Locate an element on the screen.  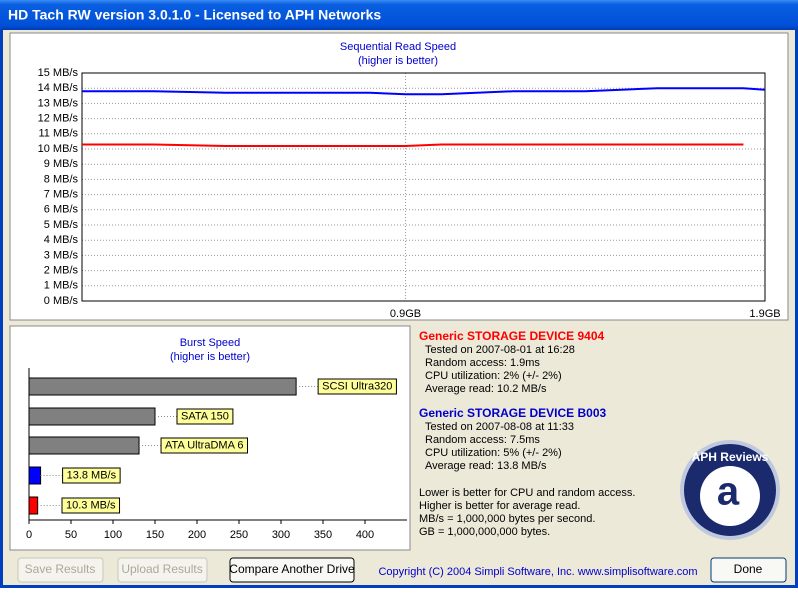
y-tick-label: 4 MB/s is located at coordinates (61, 240).